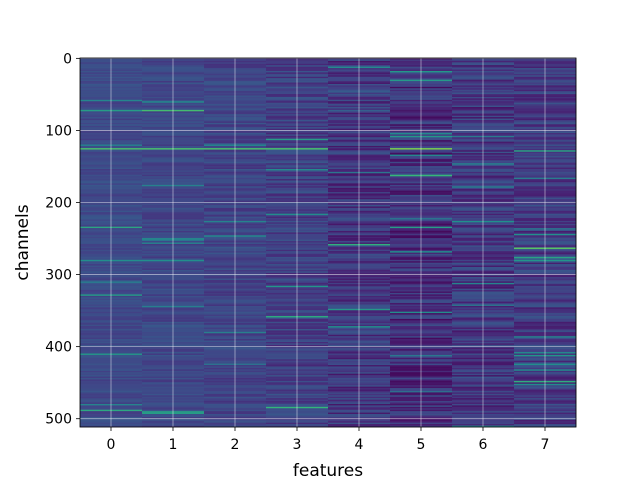  Describe the element at coordinates (23, 242) in the screenshot. I see `y-axis-title: channels` at that location.